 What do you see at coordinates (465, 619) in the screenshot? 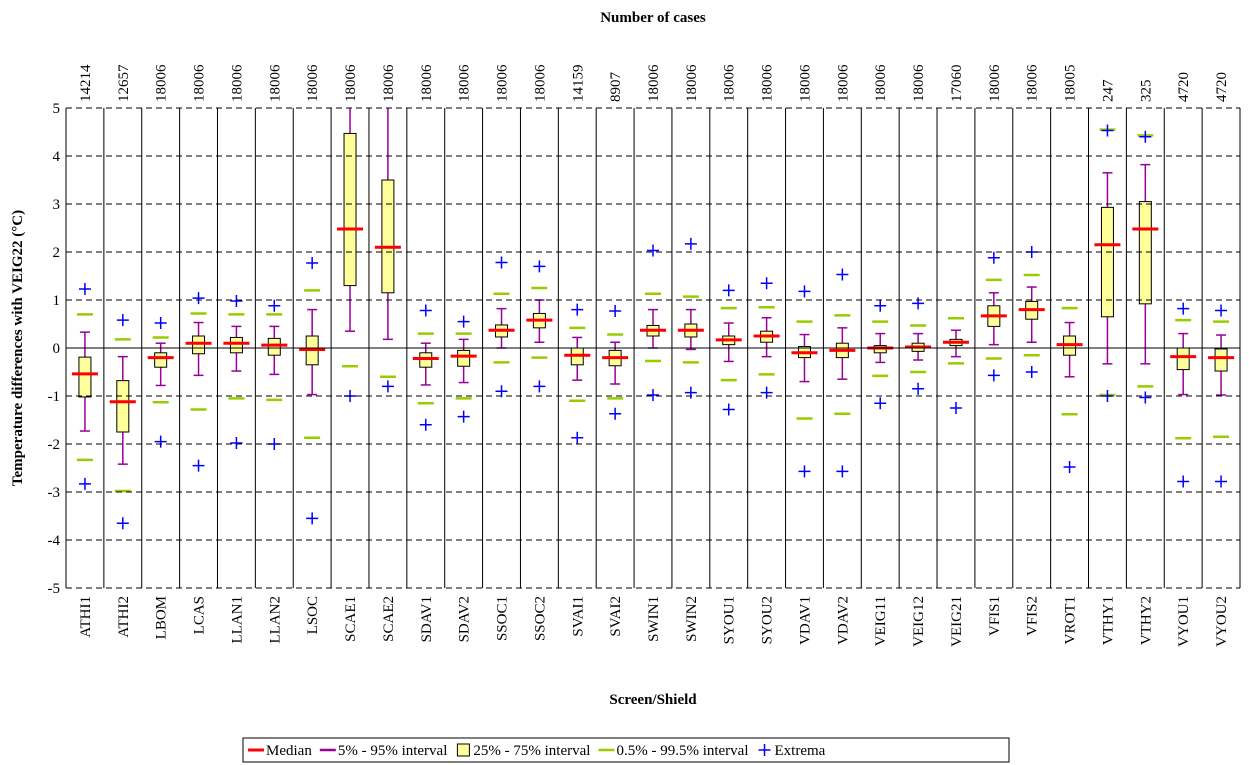
I see `x-tick-label: SDAV2` at bounding box center [465, 619].